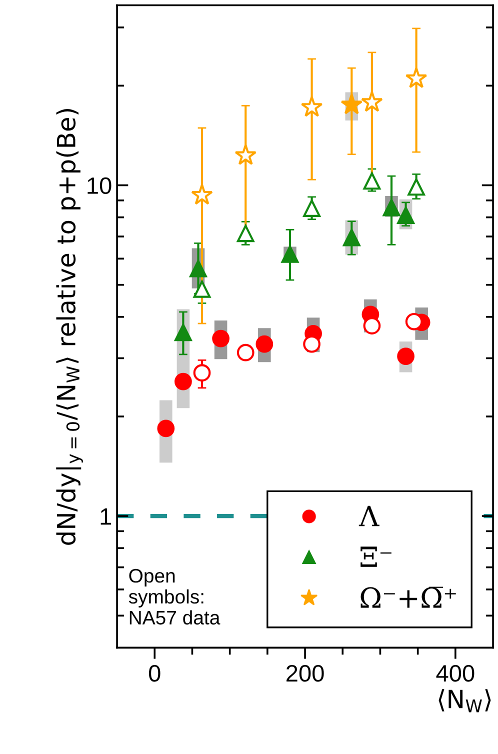 Image resolution: width=498 pixels, height=754 pixels. What do you see at coordinates (369, 516) in the screenshot?
I see `legend-label: Λ` at bounding box center [369, 516].